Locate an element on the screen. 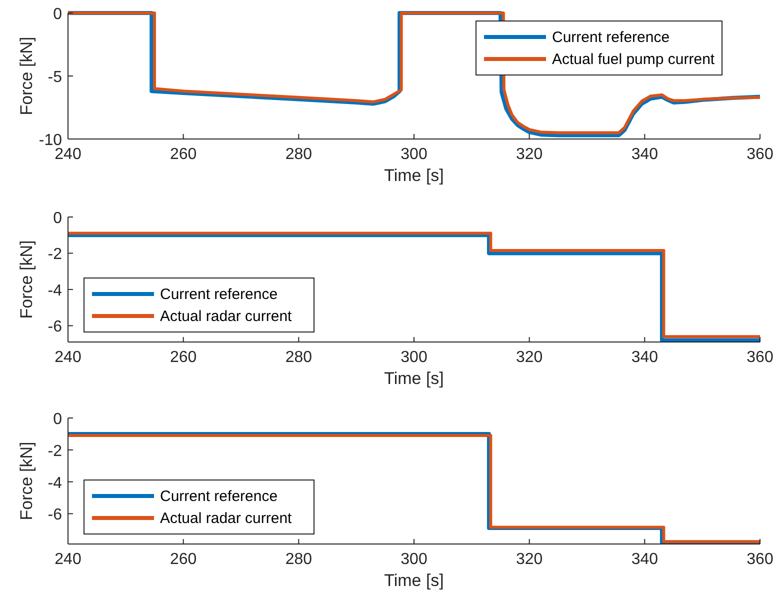 This screenshot has height=599, width=780. y-tick-label: -5 is located at coordinates (55, 77).